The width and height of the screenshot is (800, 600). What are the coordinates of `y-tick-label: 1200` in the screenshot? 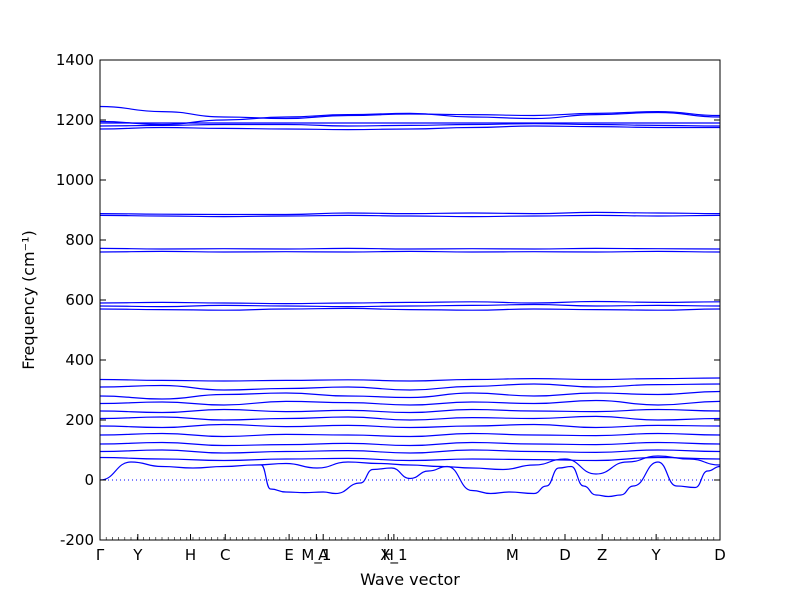 It's located at (75, 120).